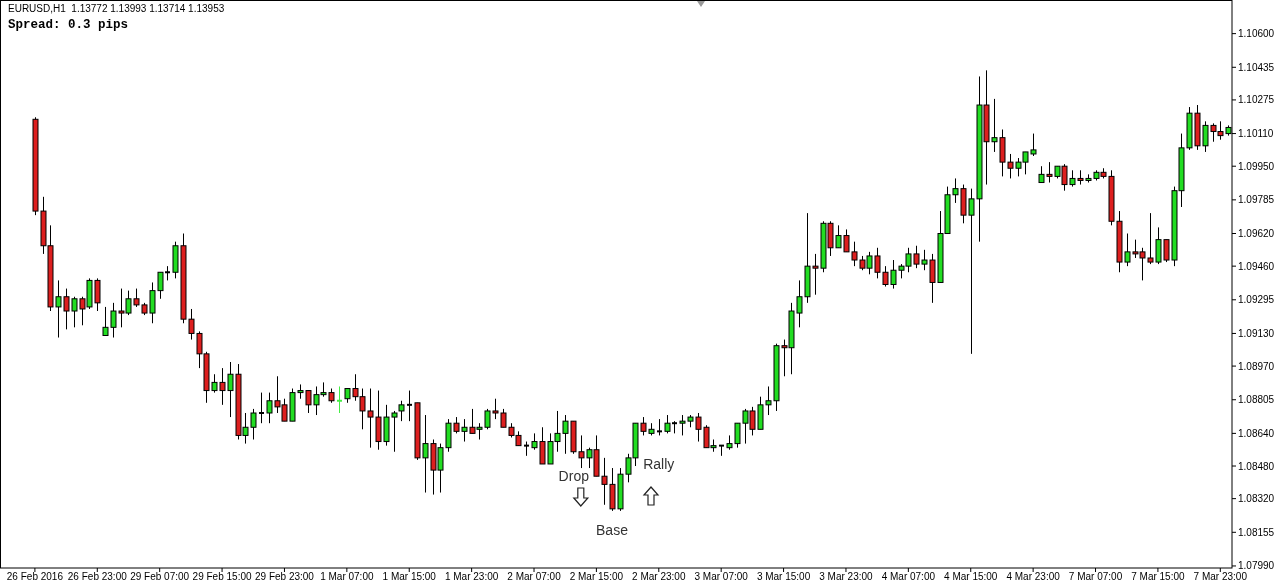 This screenshot has height=584, width=1276. Describe the element at coordinates (1256, 433) in the screenshot. I see `y-tick-label: 1.08640` at that location.